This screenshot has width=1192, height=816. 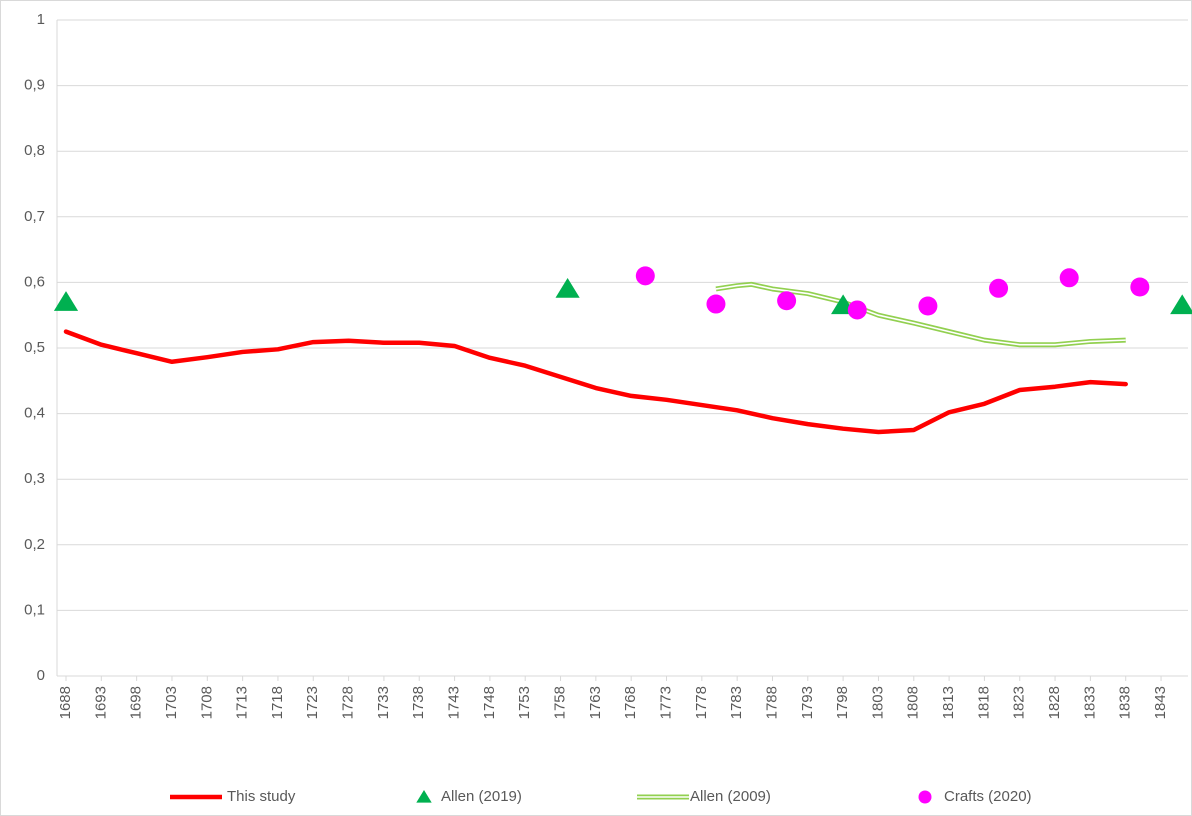 I want to click on y-tick-label: 0,4, so click(x=34, y=413).